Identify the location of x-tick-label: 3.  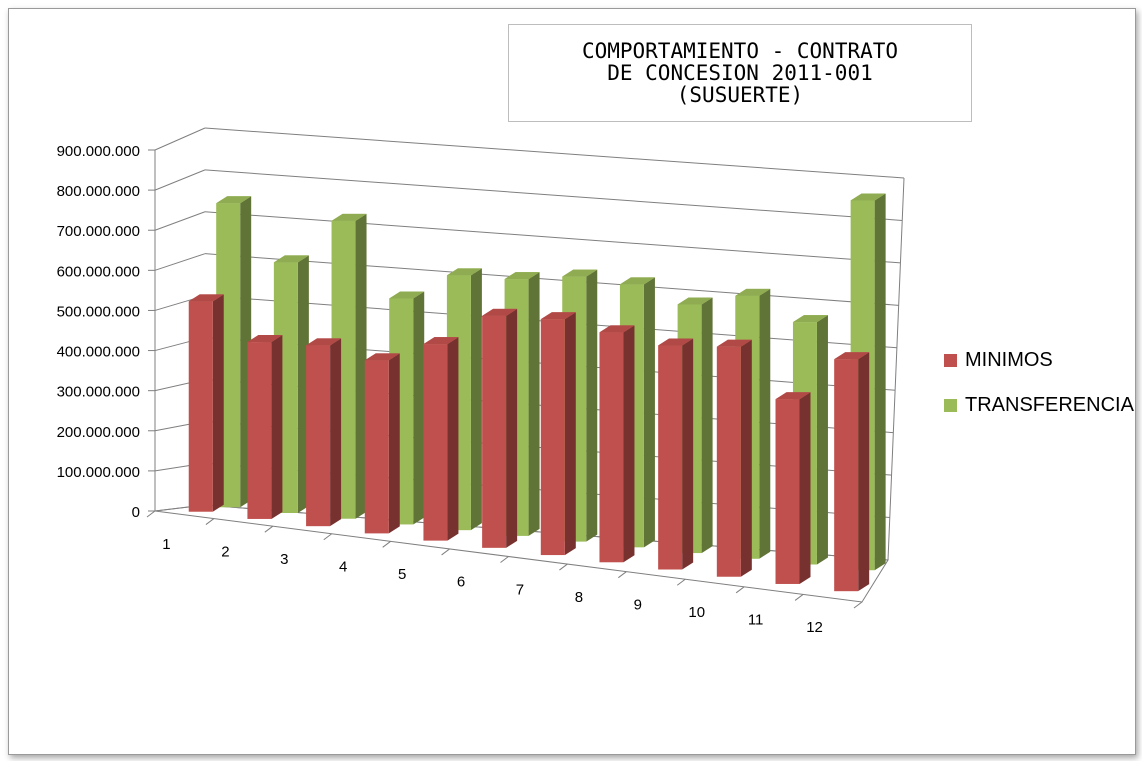
(284, 559).